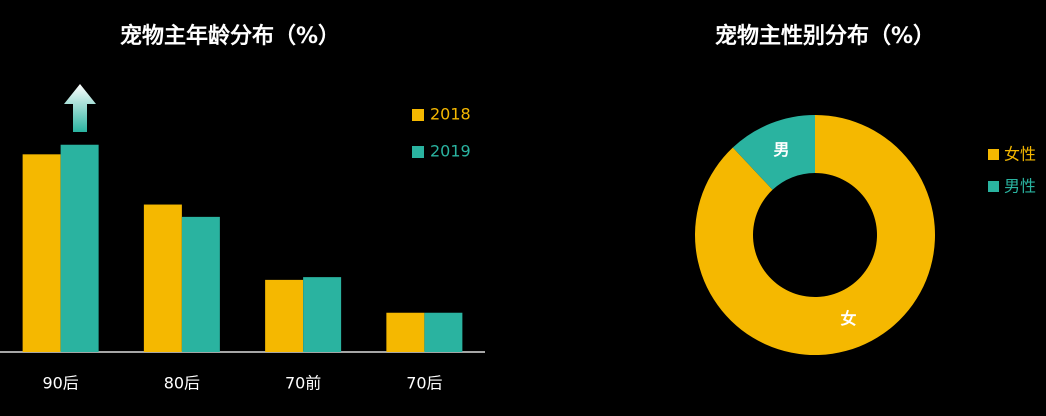  I want to click on legend-label: 2019, so click(450, 151).